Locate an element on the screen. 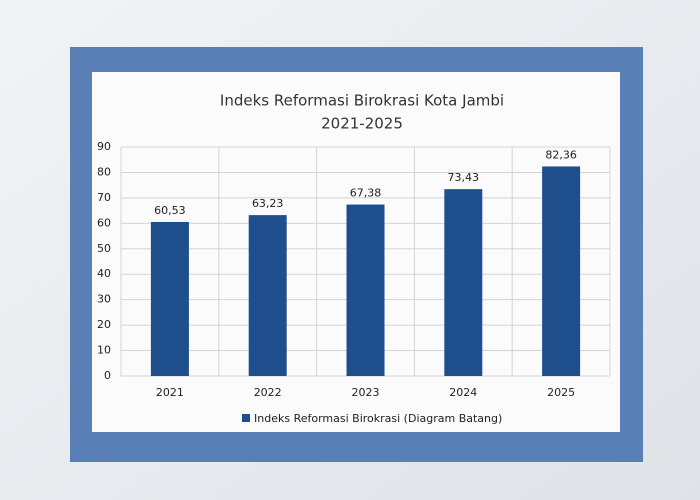 The height and width of the screenshot is (500, 700). x-tick-label: 2024 is located at coordinates (463, 392).